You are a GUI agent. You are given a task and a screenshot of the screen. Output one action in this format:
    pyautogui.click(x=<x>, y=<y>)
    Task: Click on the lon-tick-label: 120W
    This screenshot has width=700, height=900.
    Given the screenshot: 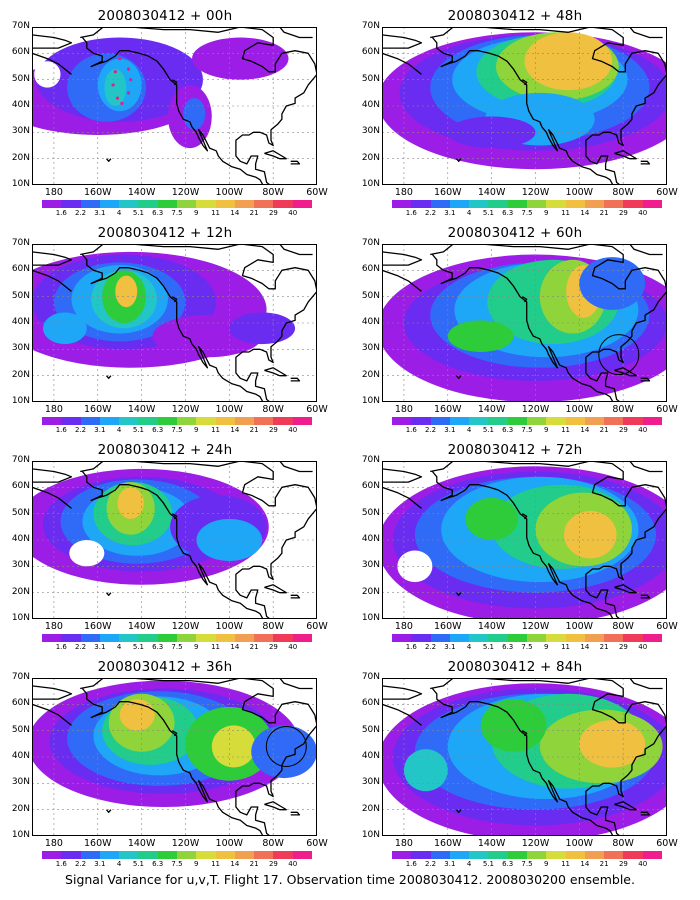 What is the action you would take?
    pyautogui.click(x=185, y=192)
    